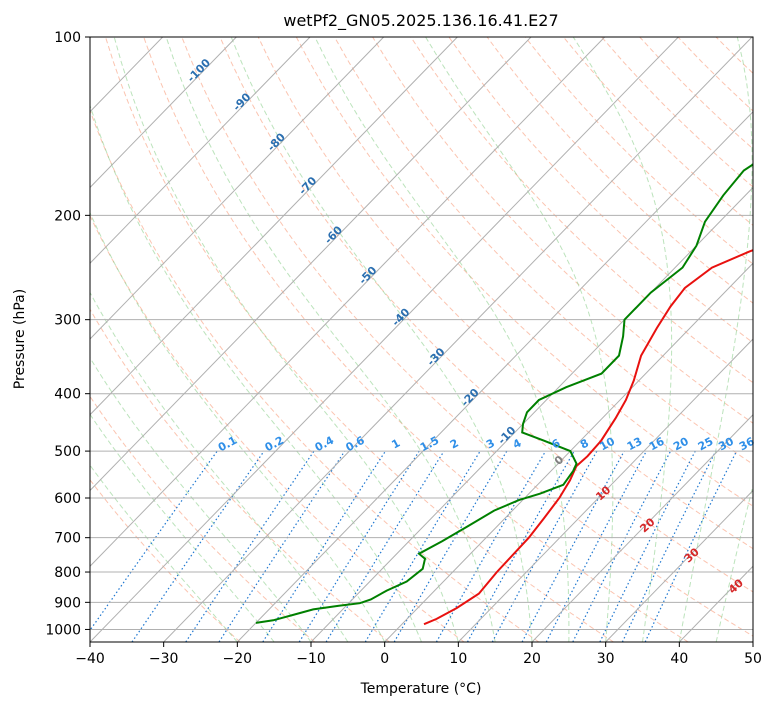 This screenshot has width=775, height=708. Describe the element at coordinates (470, 398) in the screenshot. I see `isotherm-label: -20` at that location.